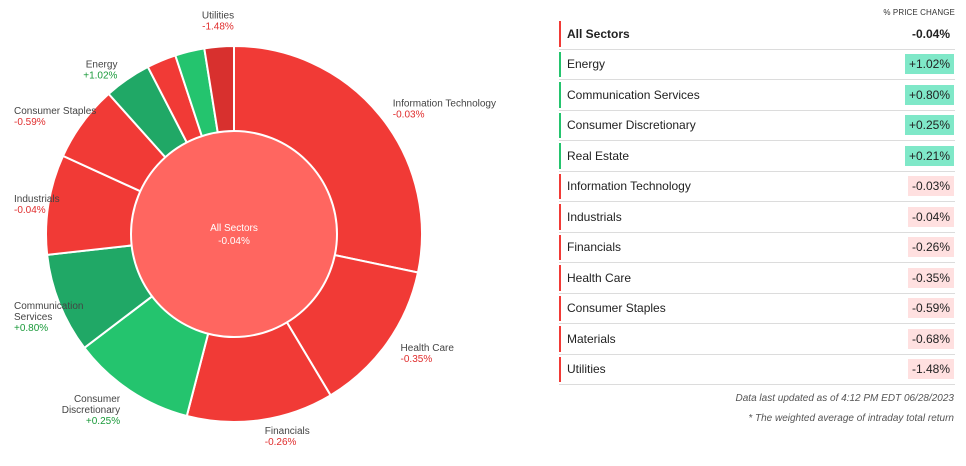  Describe the element at coordinates (757, 65) in the screenshot. I see `sector-row: Energy +1.02%` at that location.